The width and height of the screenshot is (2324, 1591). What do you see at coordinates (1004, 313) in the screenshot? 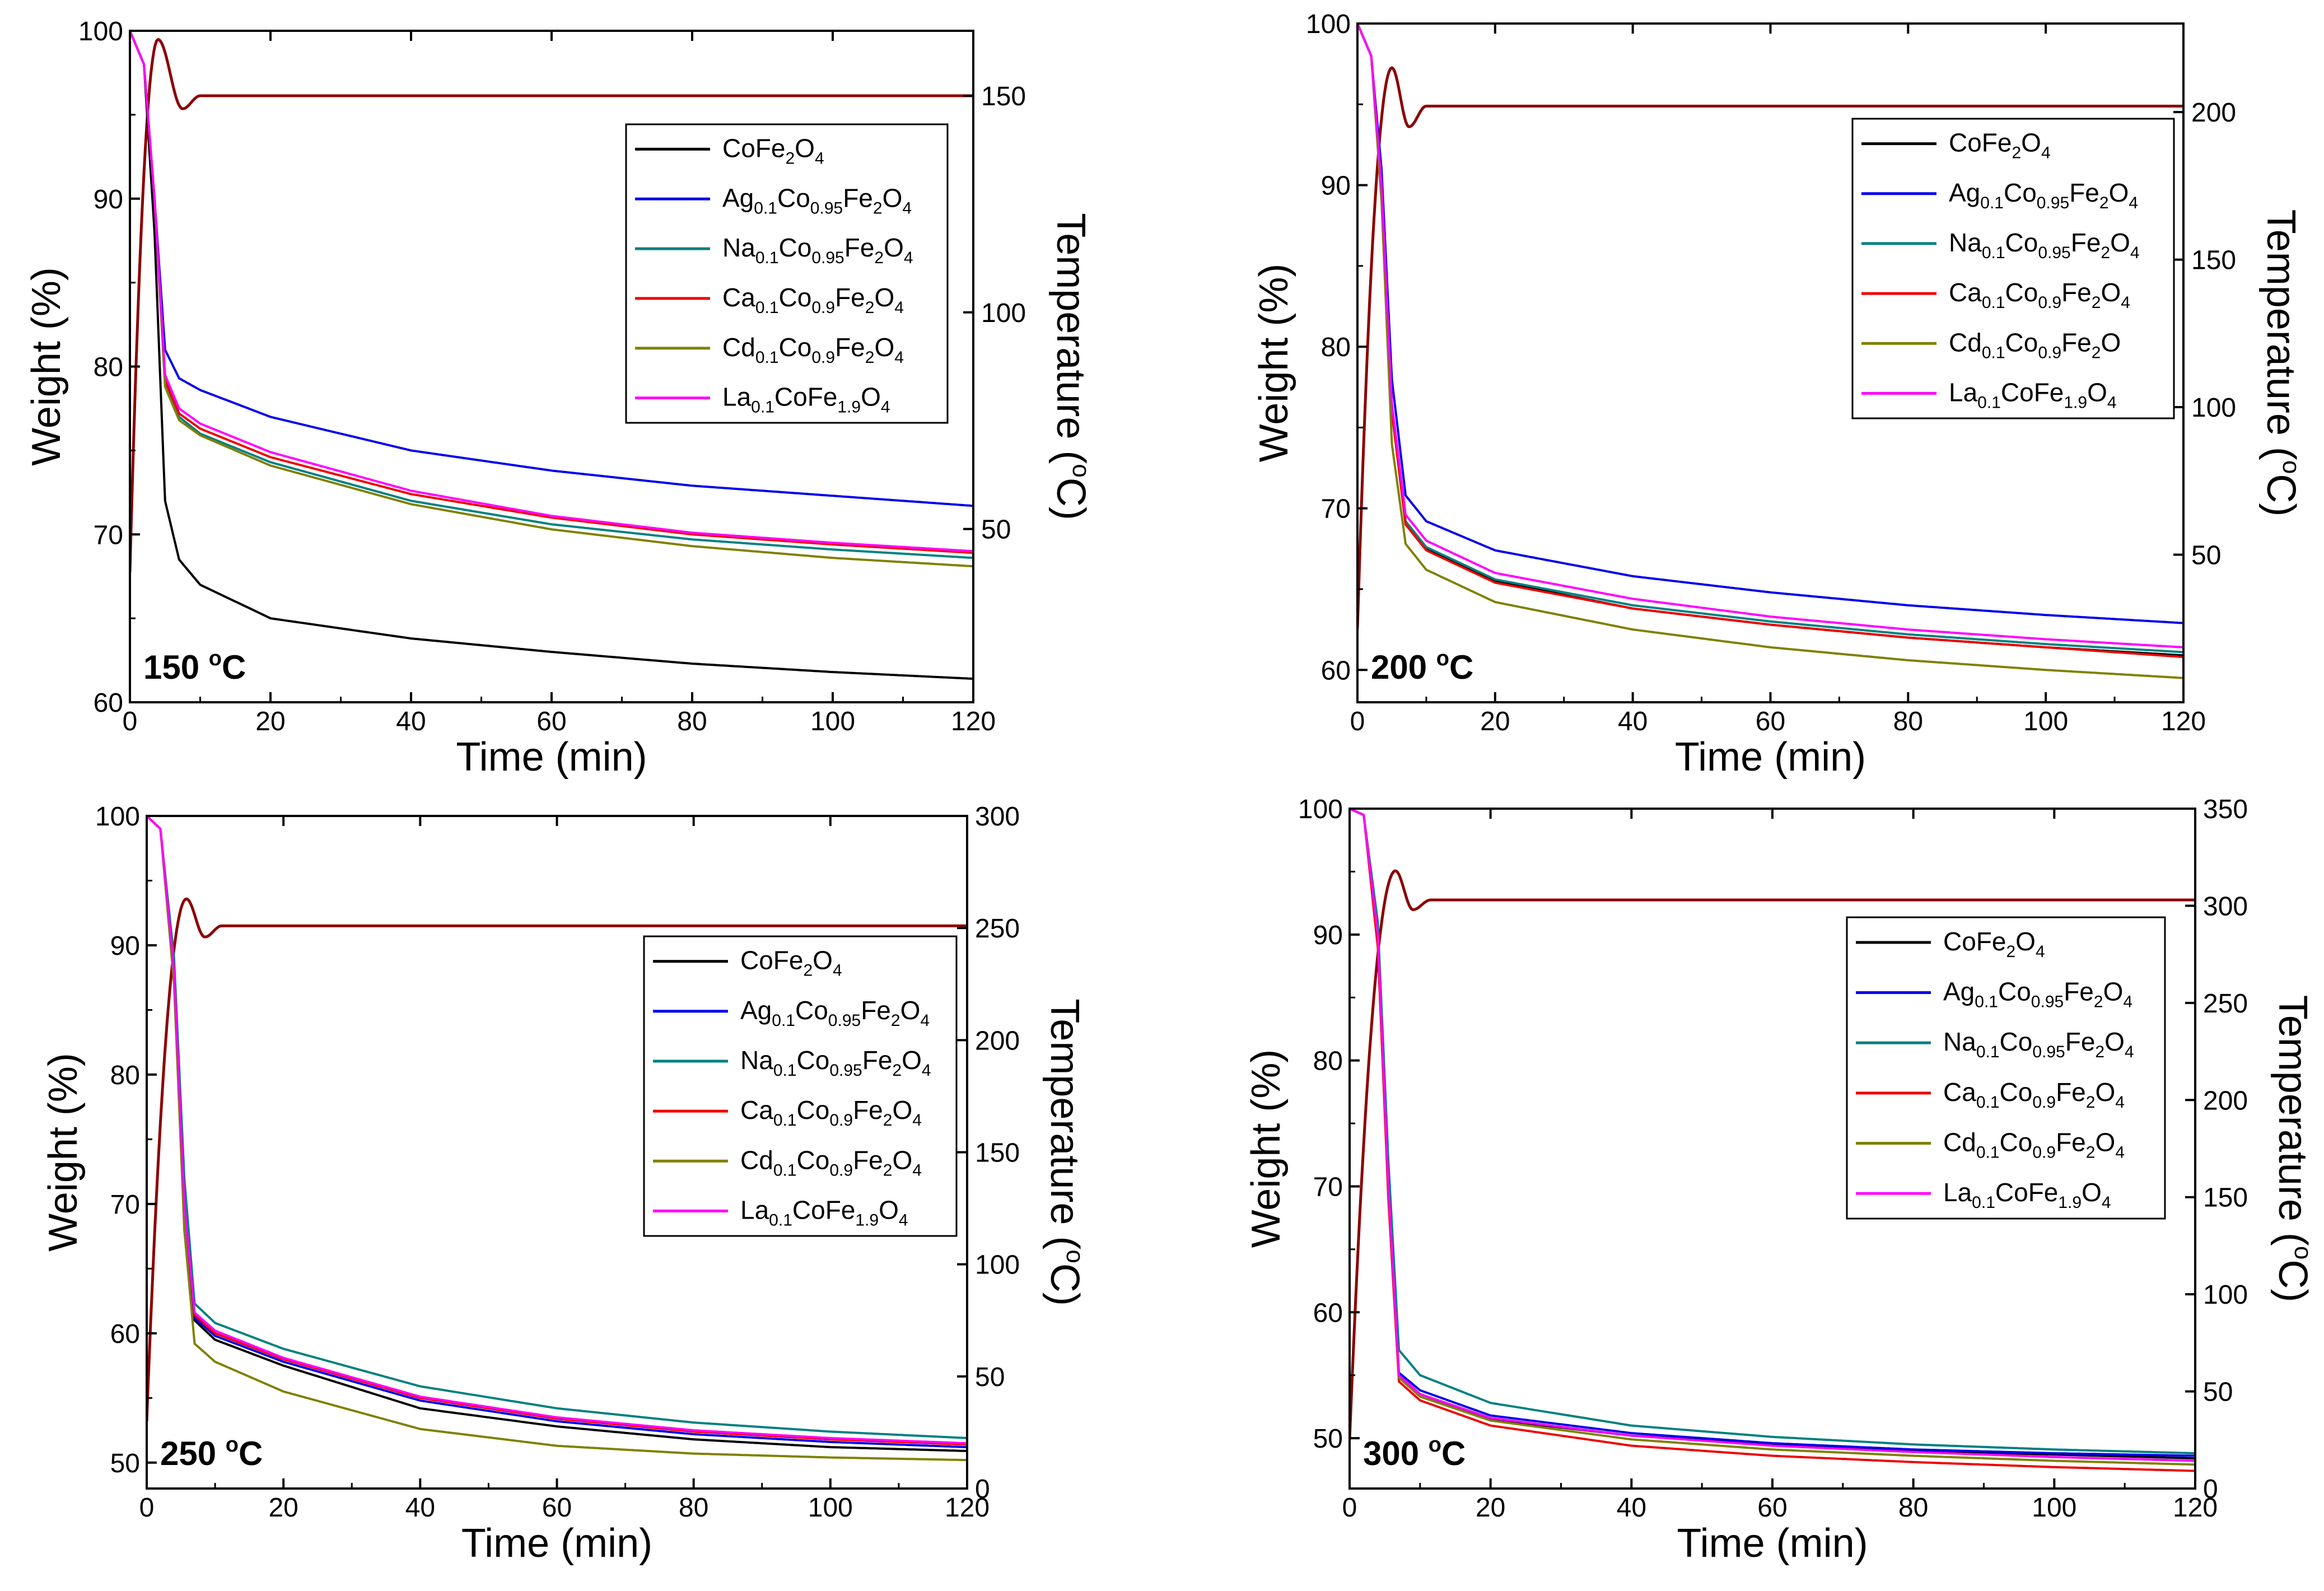
I see `y2-tick-label: 100` at bounding box center [1004, 313].